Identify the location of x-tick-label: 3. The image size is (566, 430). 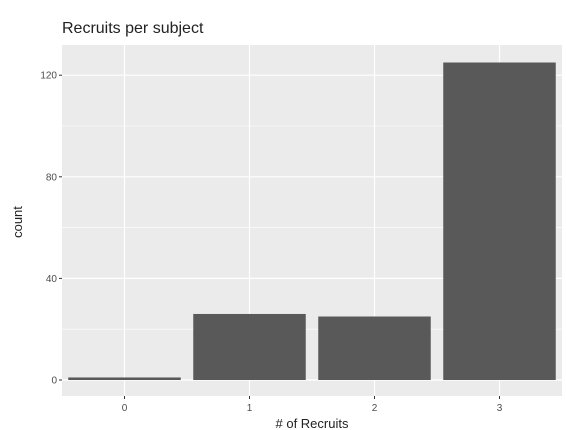
(500, 408).